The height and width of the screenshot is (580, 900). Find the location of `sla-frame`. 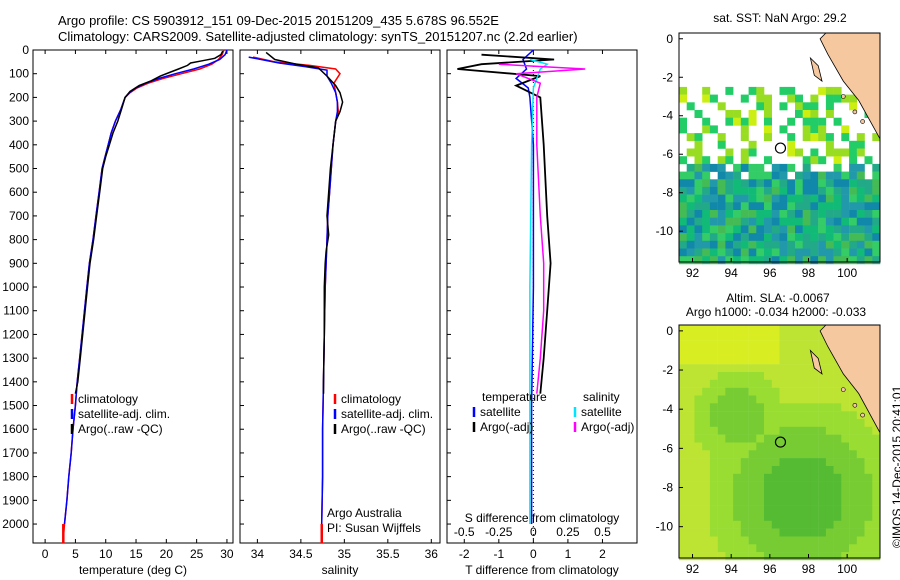

sla-frame is located at coordinates (779, 441).